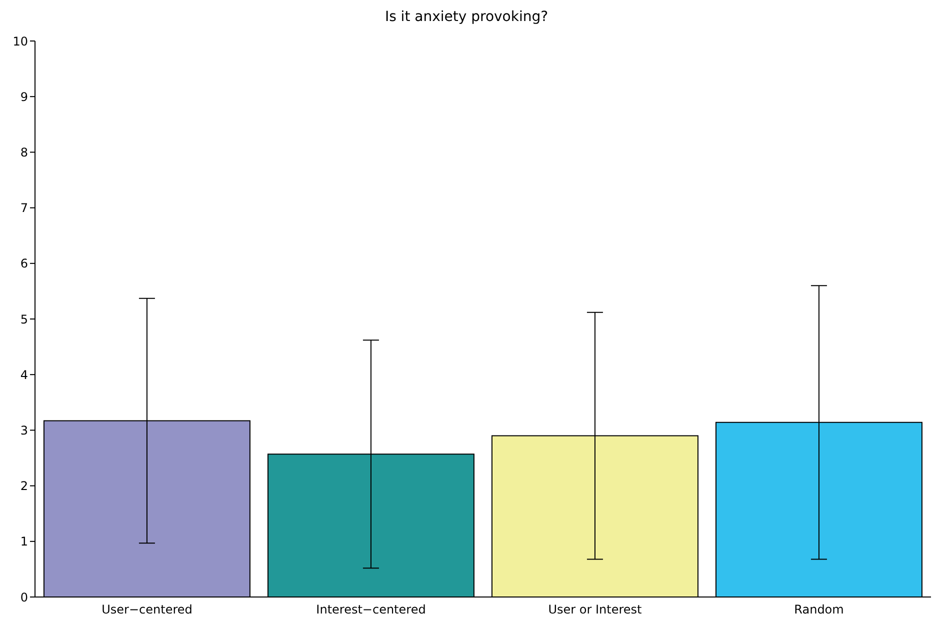 The image size is (933, 620). Describe the element at coordinates (24, 263) in the screenshot. I see `y-tick-label: 6` at that location.